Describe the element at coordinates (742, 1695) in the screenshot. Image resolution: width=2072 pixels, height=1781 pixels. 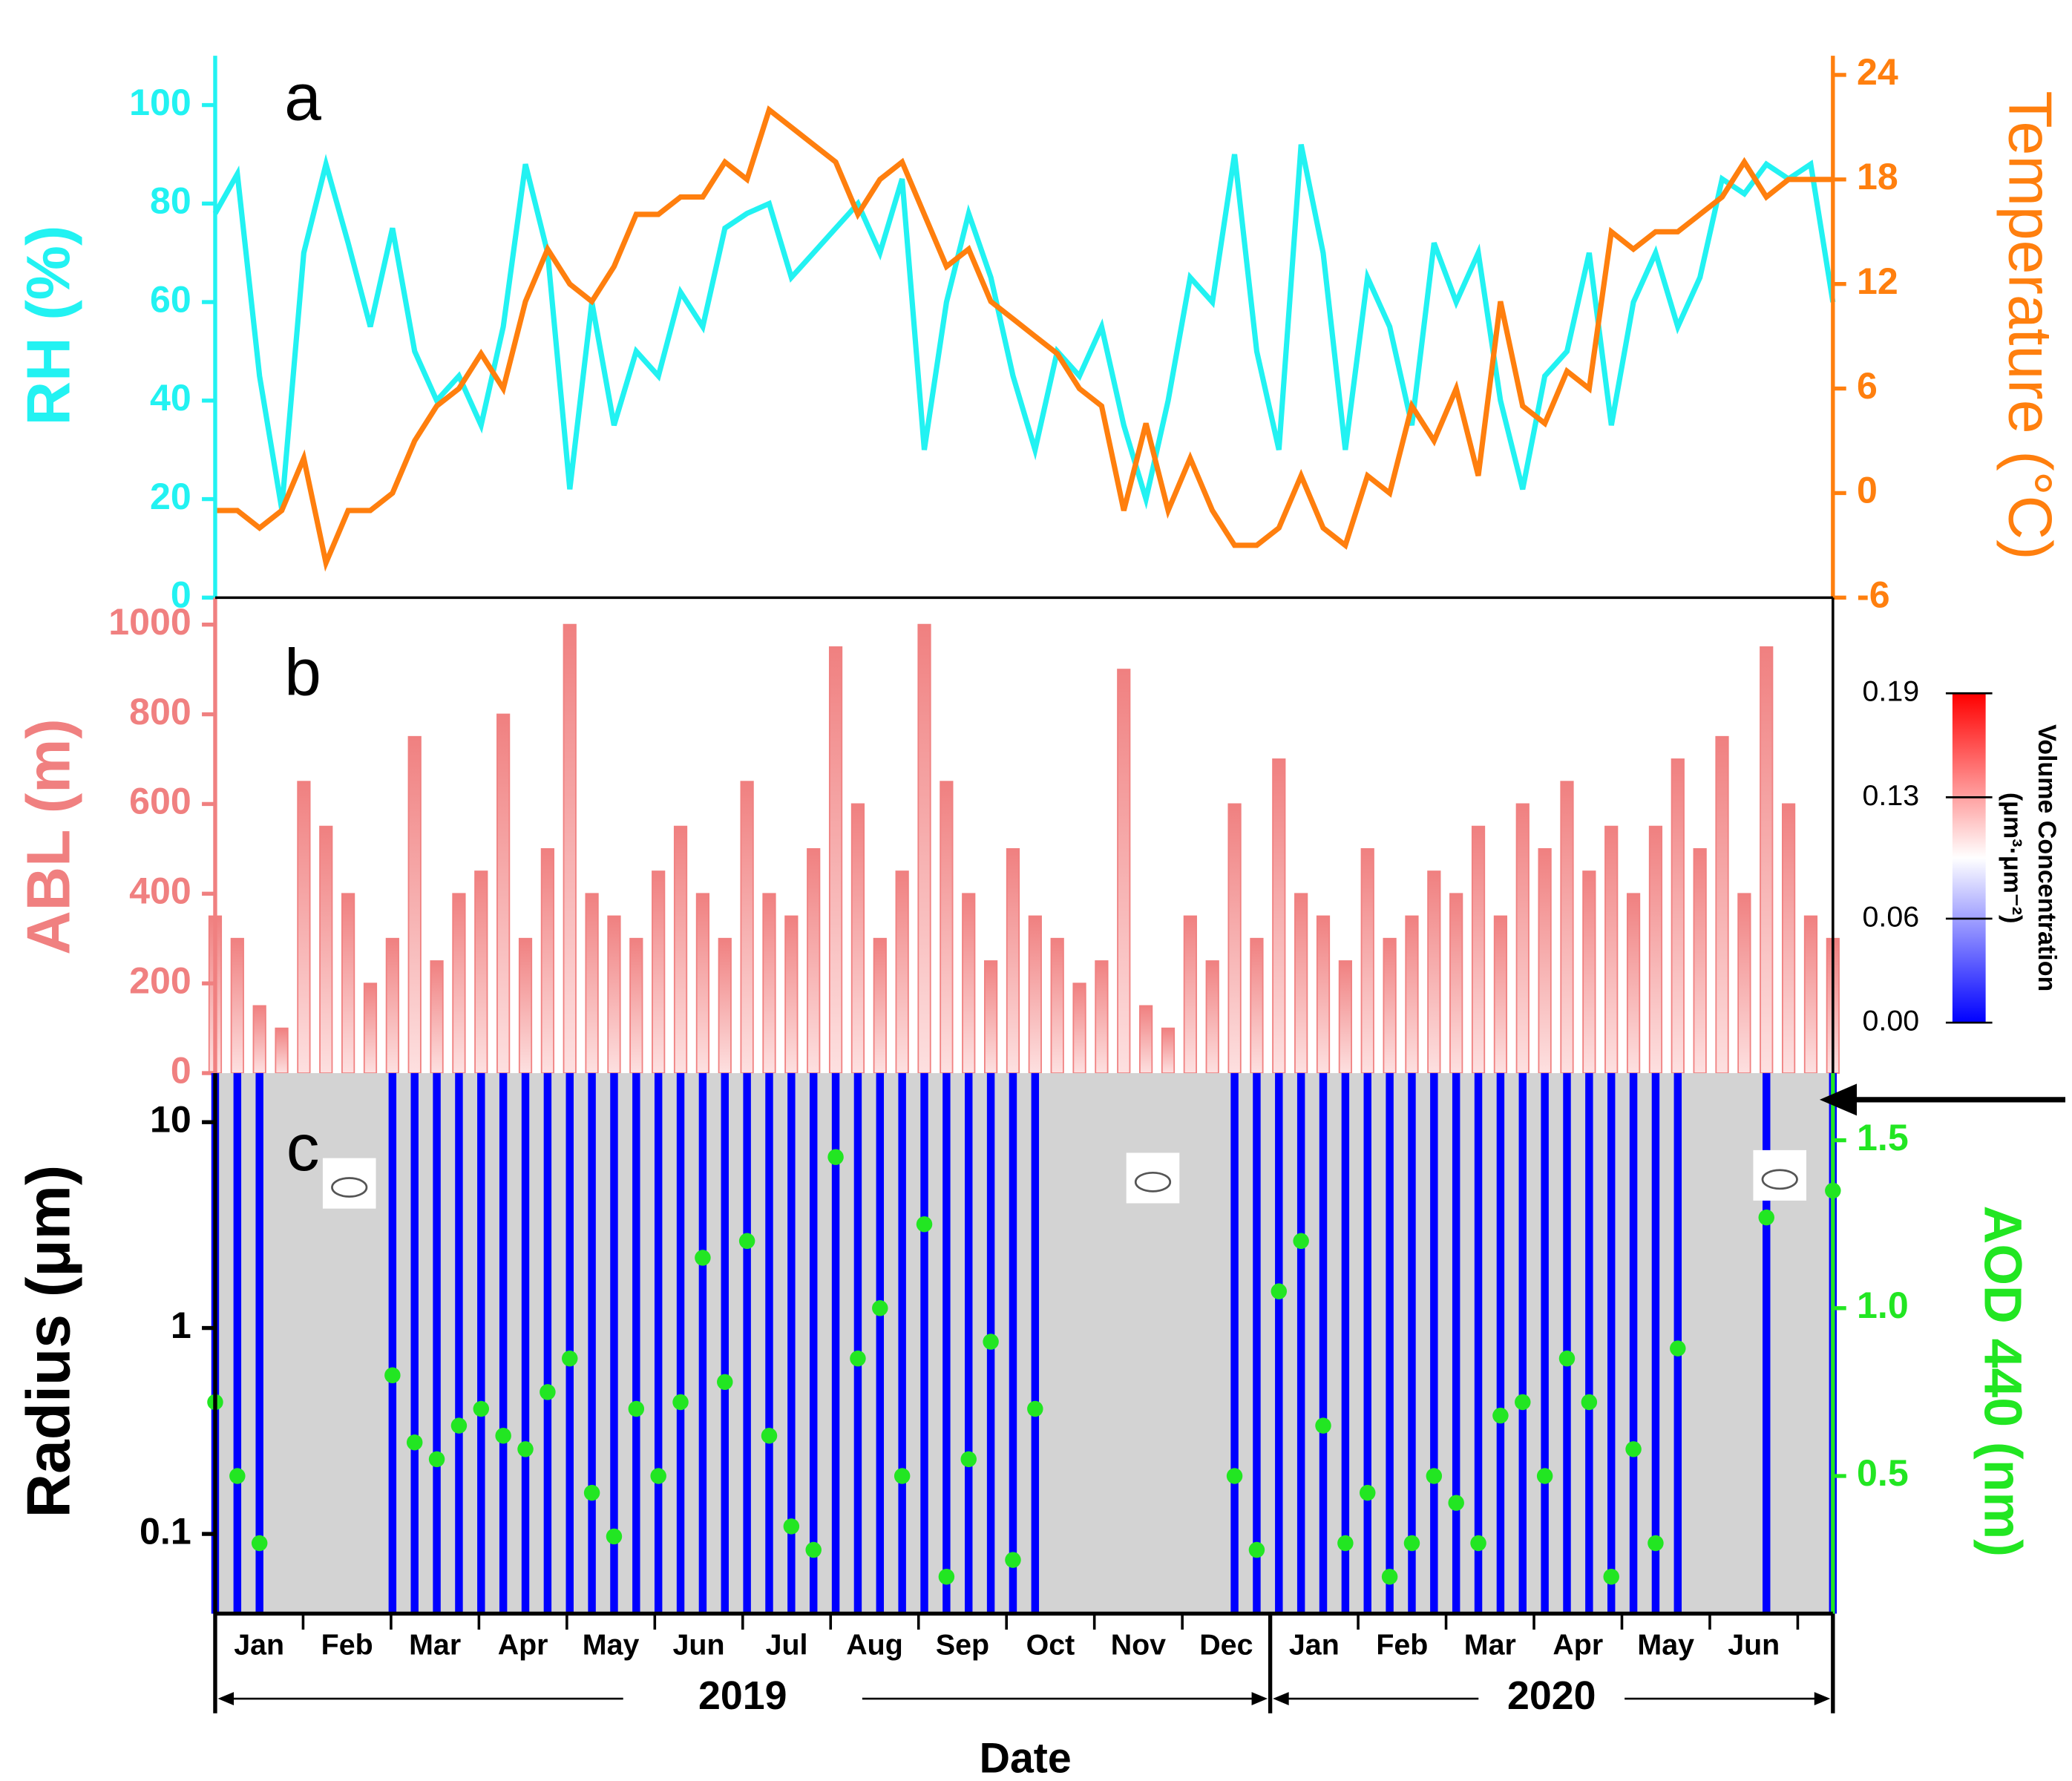
I see `year-label: 2019` at that location.